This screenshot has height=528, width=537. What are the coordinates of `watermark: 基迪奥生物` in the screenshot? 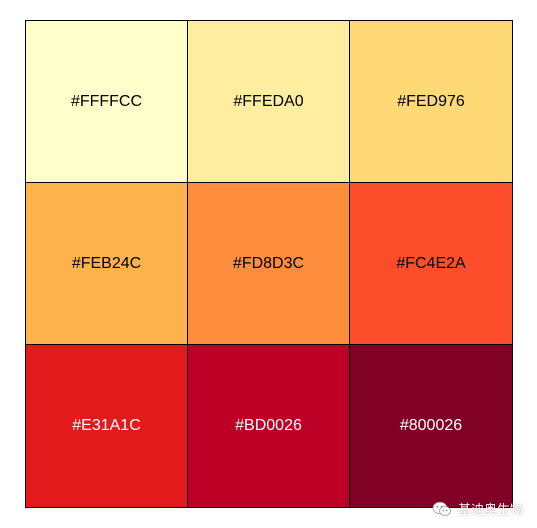 It's located at (477, 508).